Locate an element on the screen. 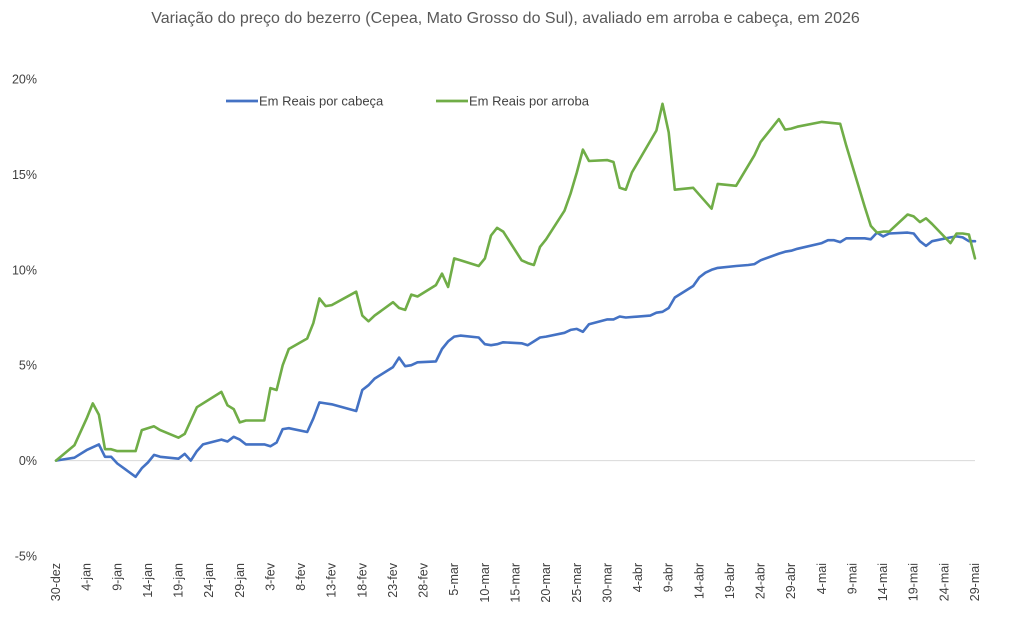  x-tick-label: 4-mai is located at coordinates (822, 578).